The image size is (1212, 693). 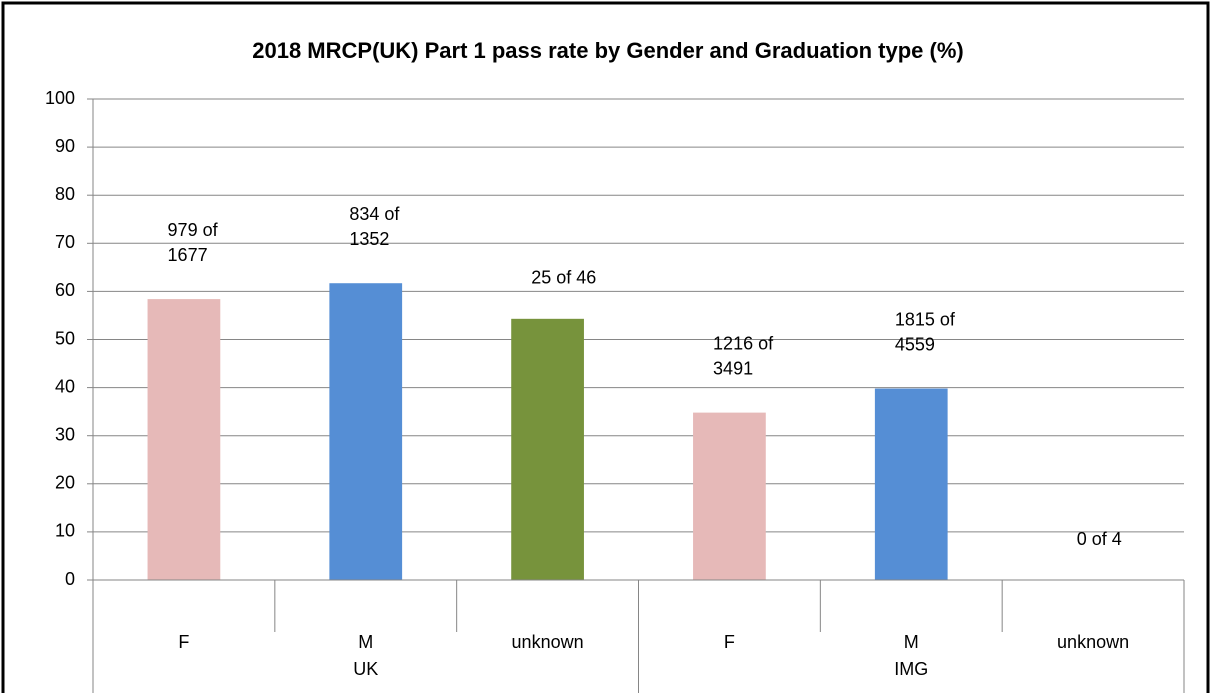 What do you see at coordinates (911, 669) in the screenshot?
I see `group-label: IMG` at bounding box center [911, 669].